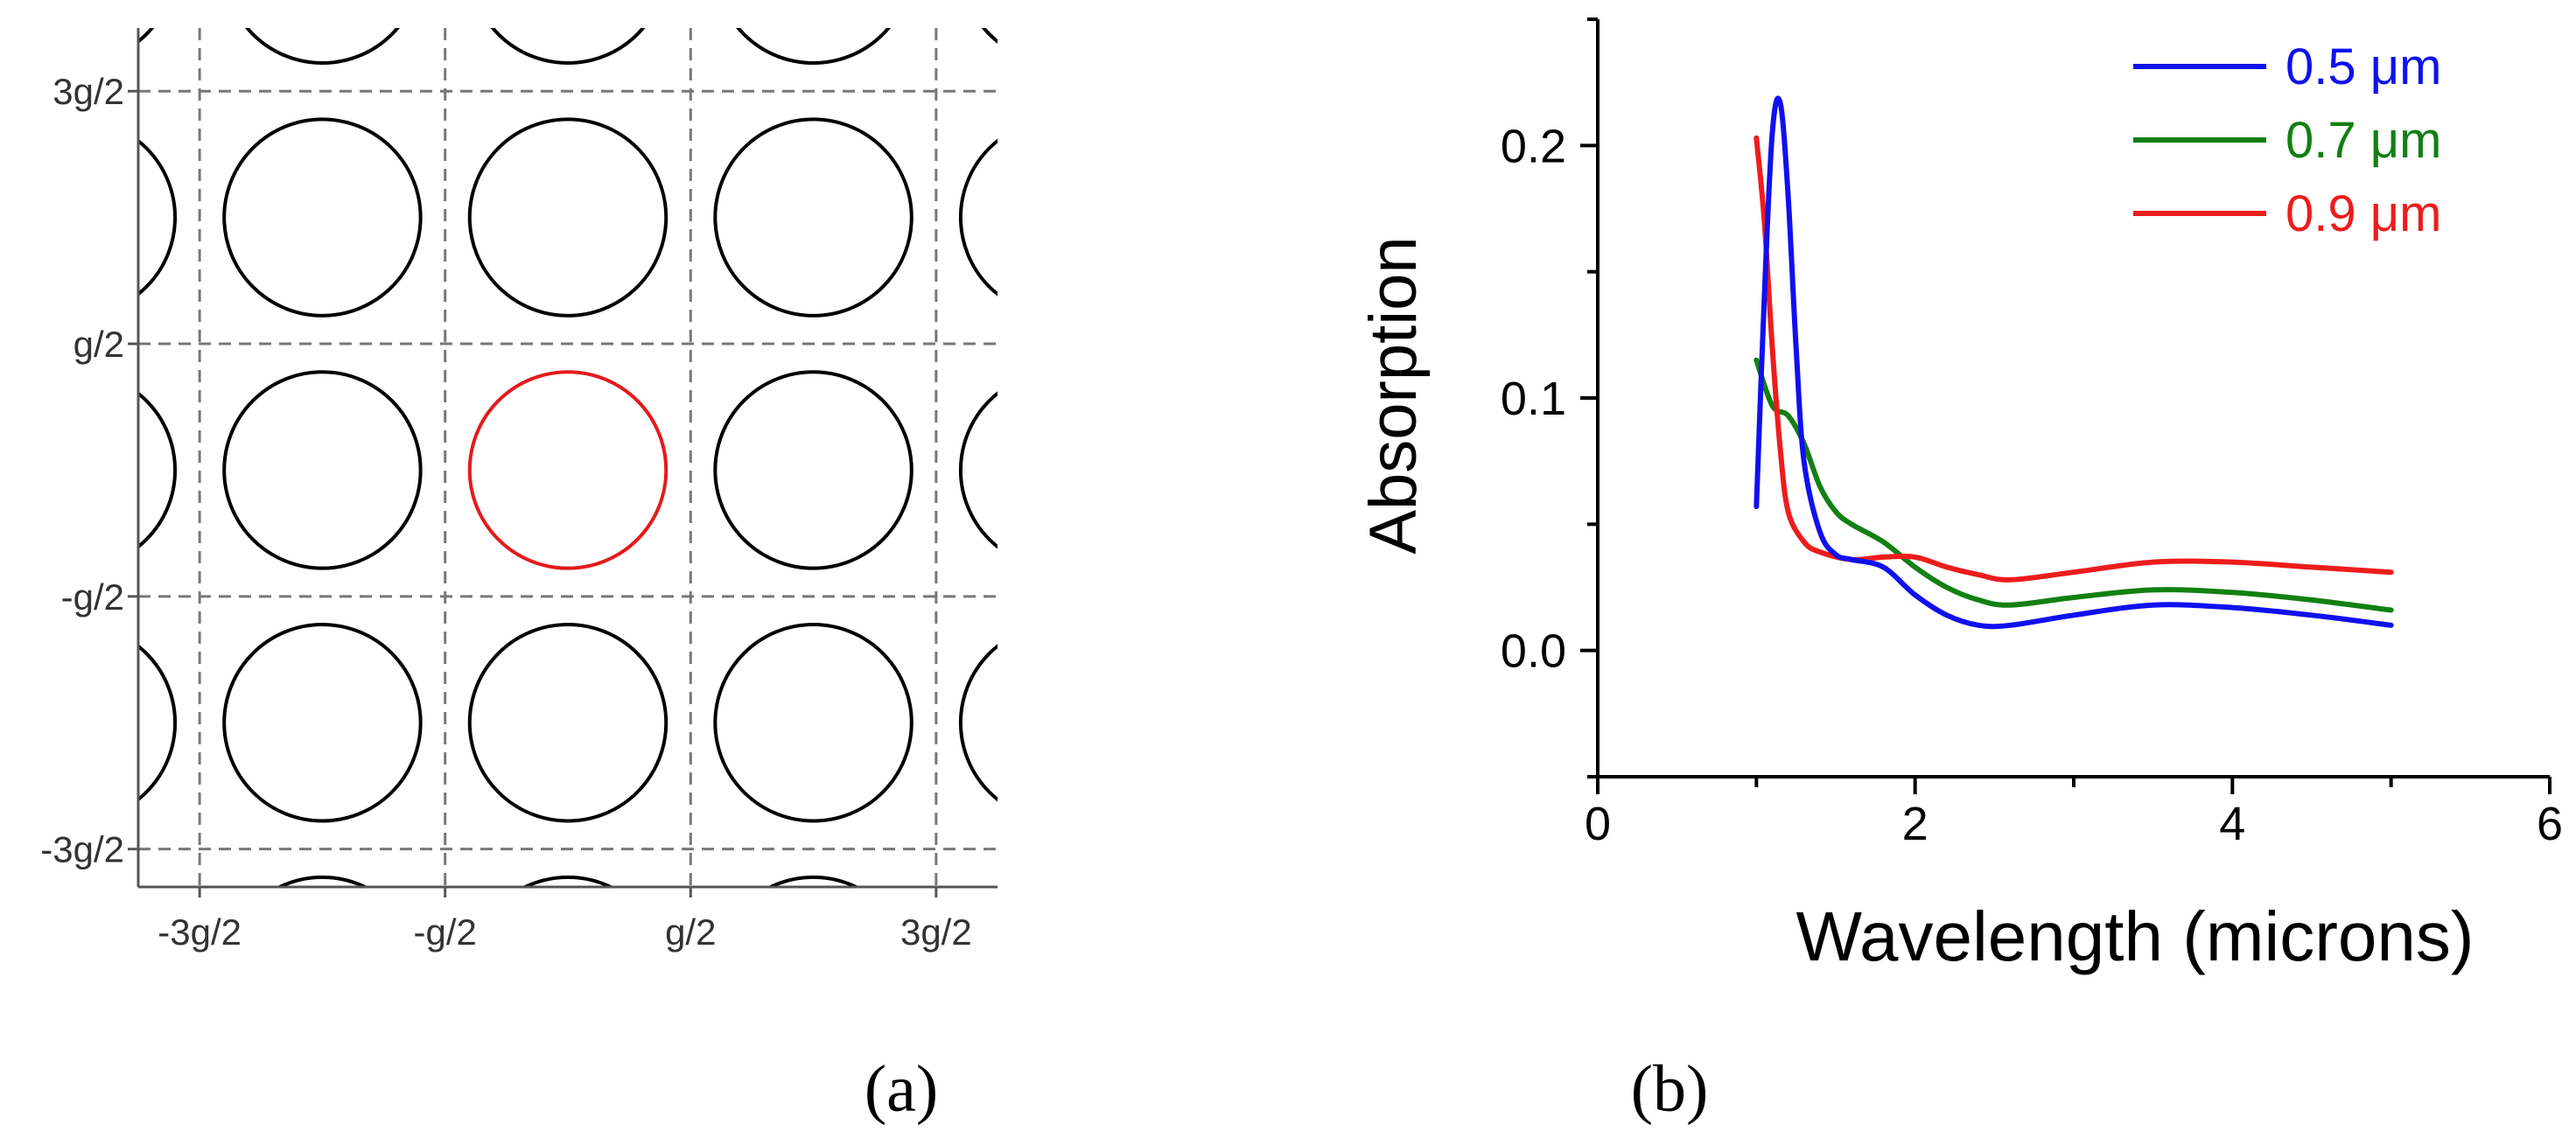 The width and height of the screenshot is (2576, 1145). I want to click on y-tick-label: 0.0, so click(1533, 651).